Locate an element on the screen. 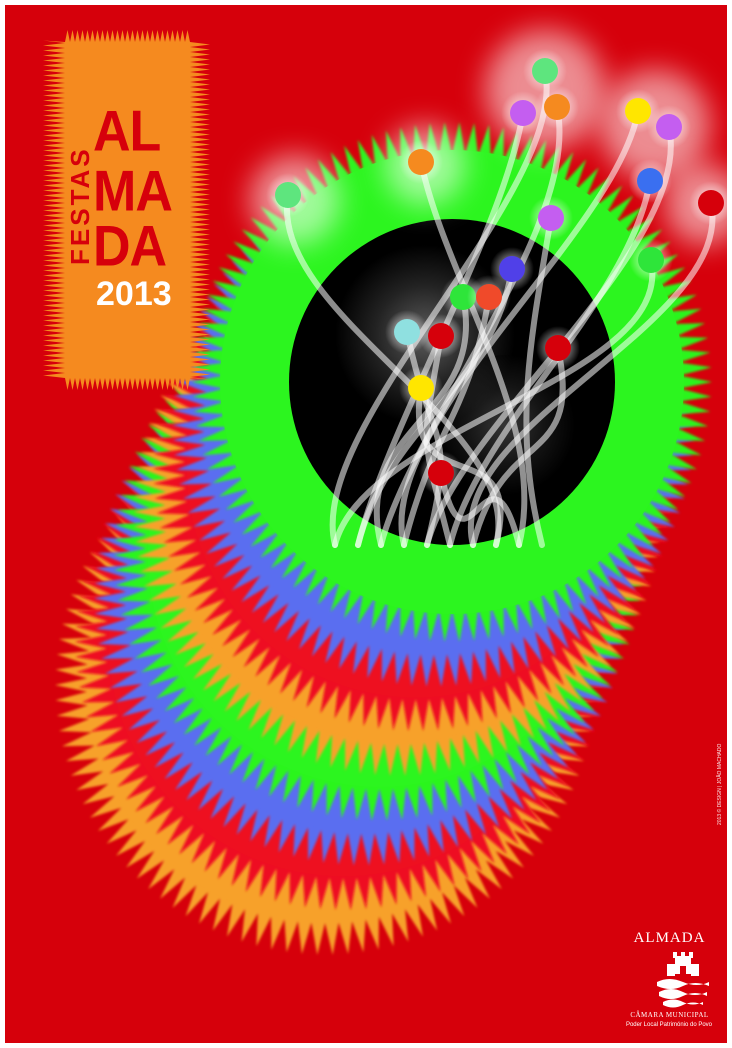  design-credit: 2013 © DESIGN | JOÃO MACHADO is located at coordinates (720, 784).